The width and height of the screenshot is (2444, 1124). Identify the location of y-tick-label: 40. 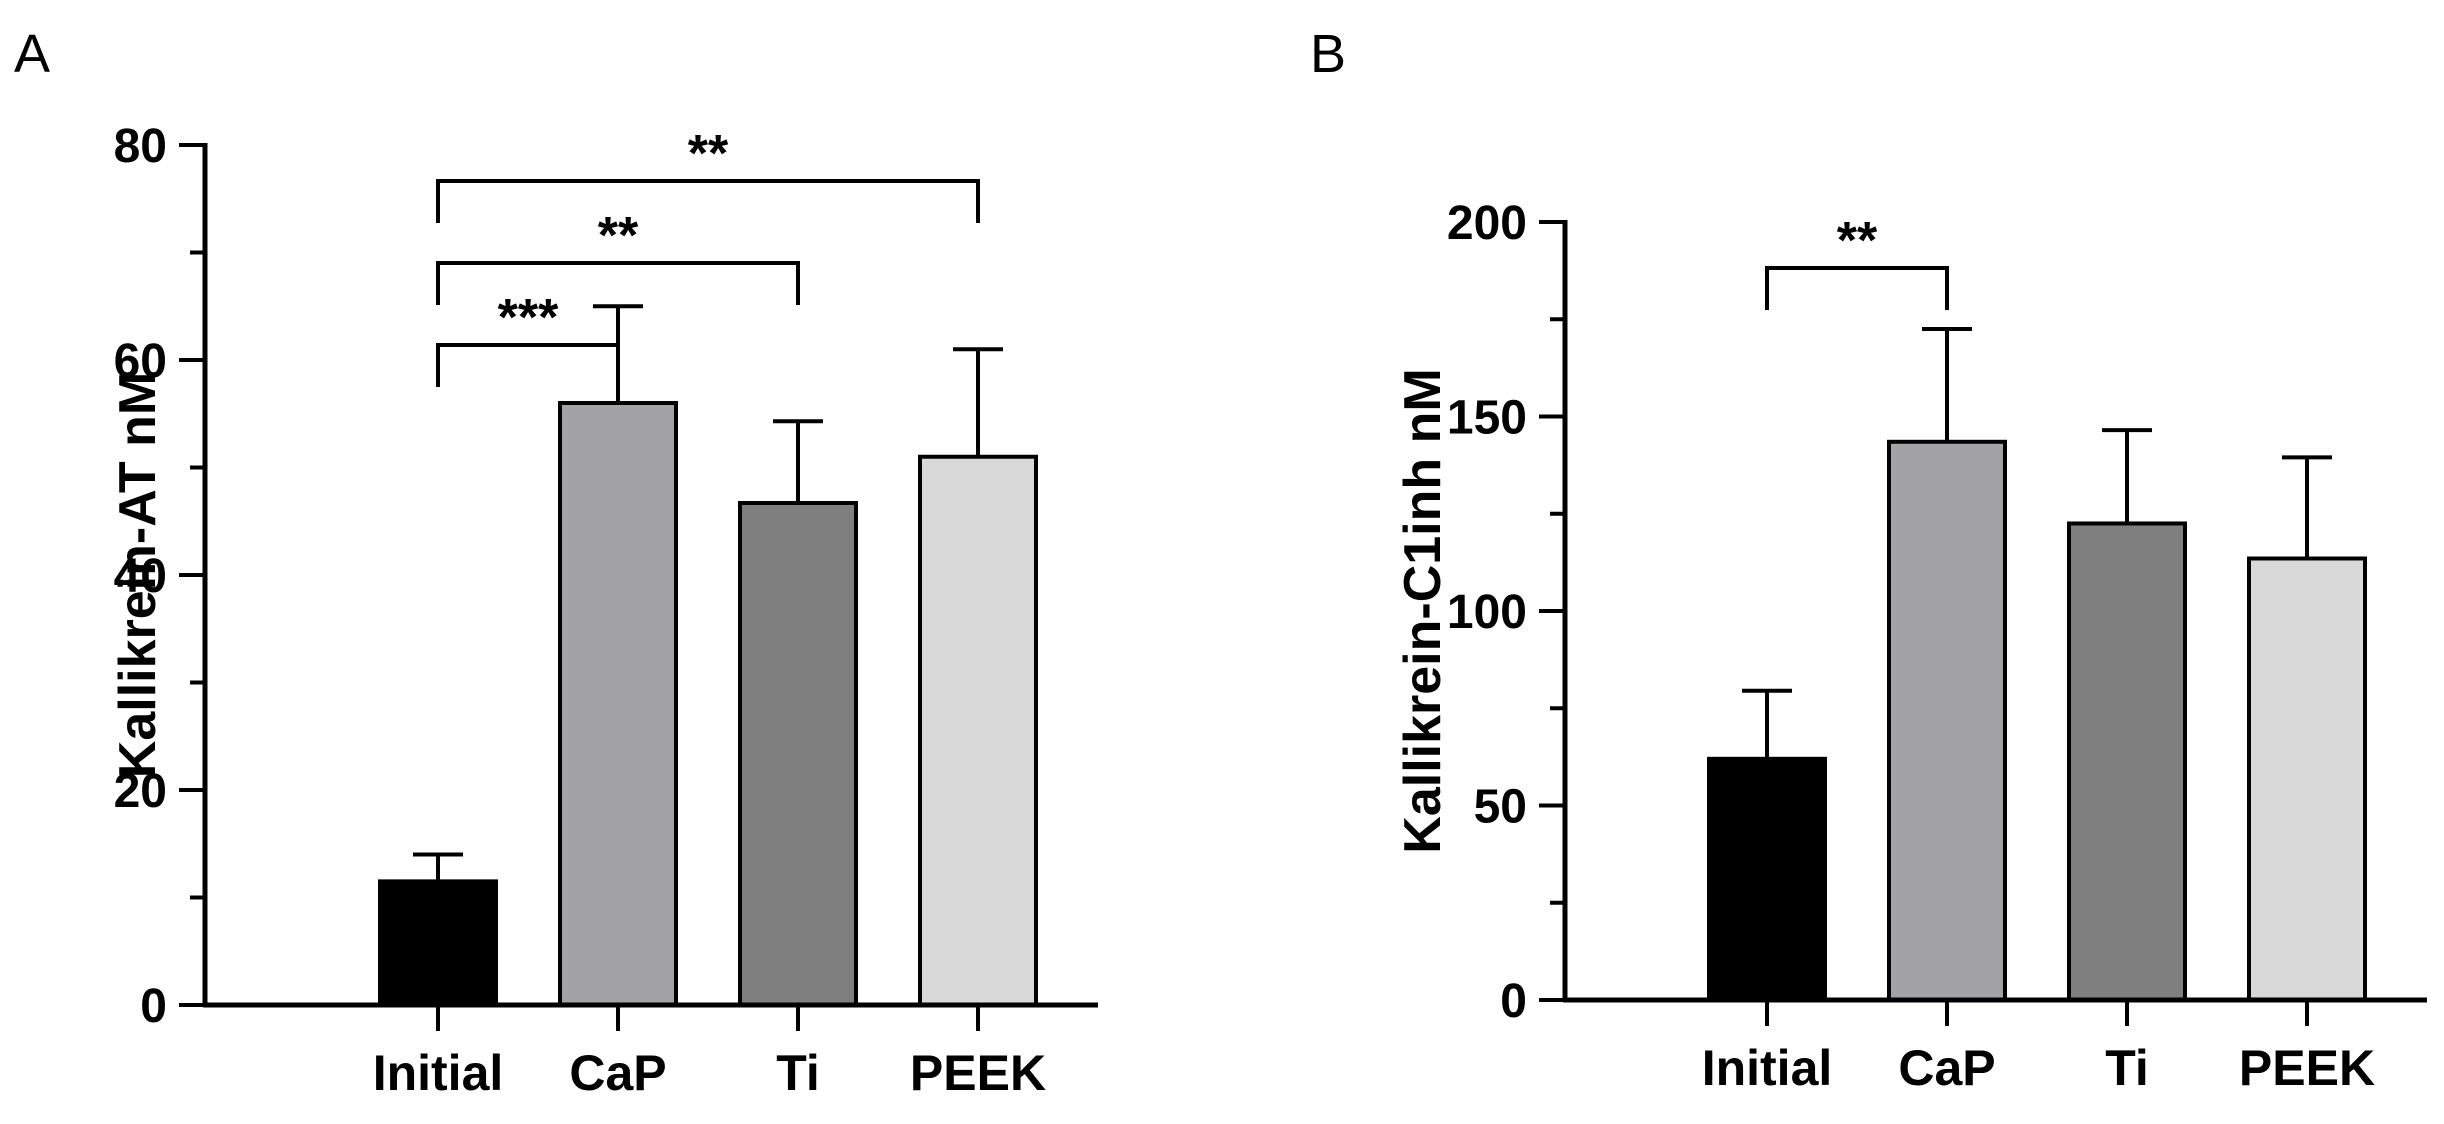
(140, 576).